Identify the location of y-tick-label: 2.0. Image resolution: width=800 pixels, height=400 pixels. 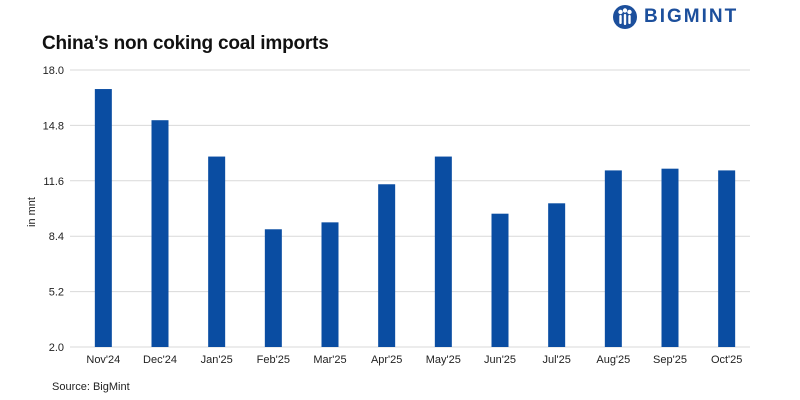
(56, 348).